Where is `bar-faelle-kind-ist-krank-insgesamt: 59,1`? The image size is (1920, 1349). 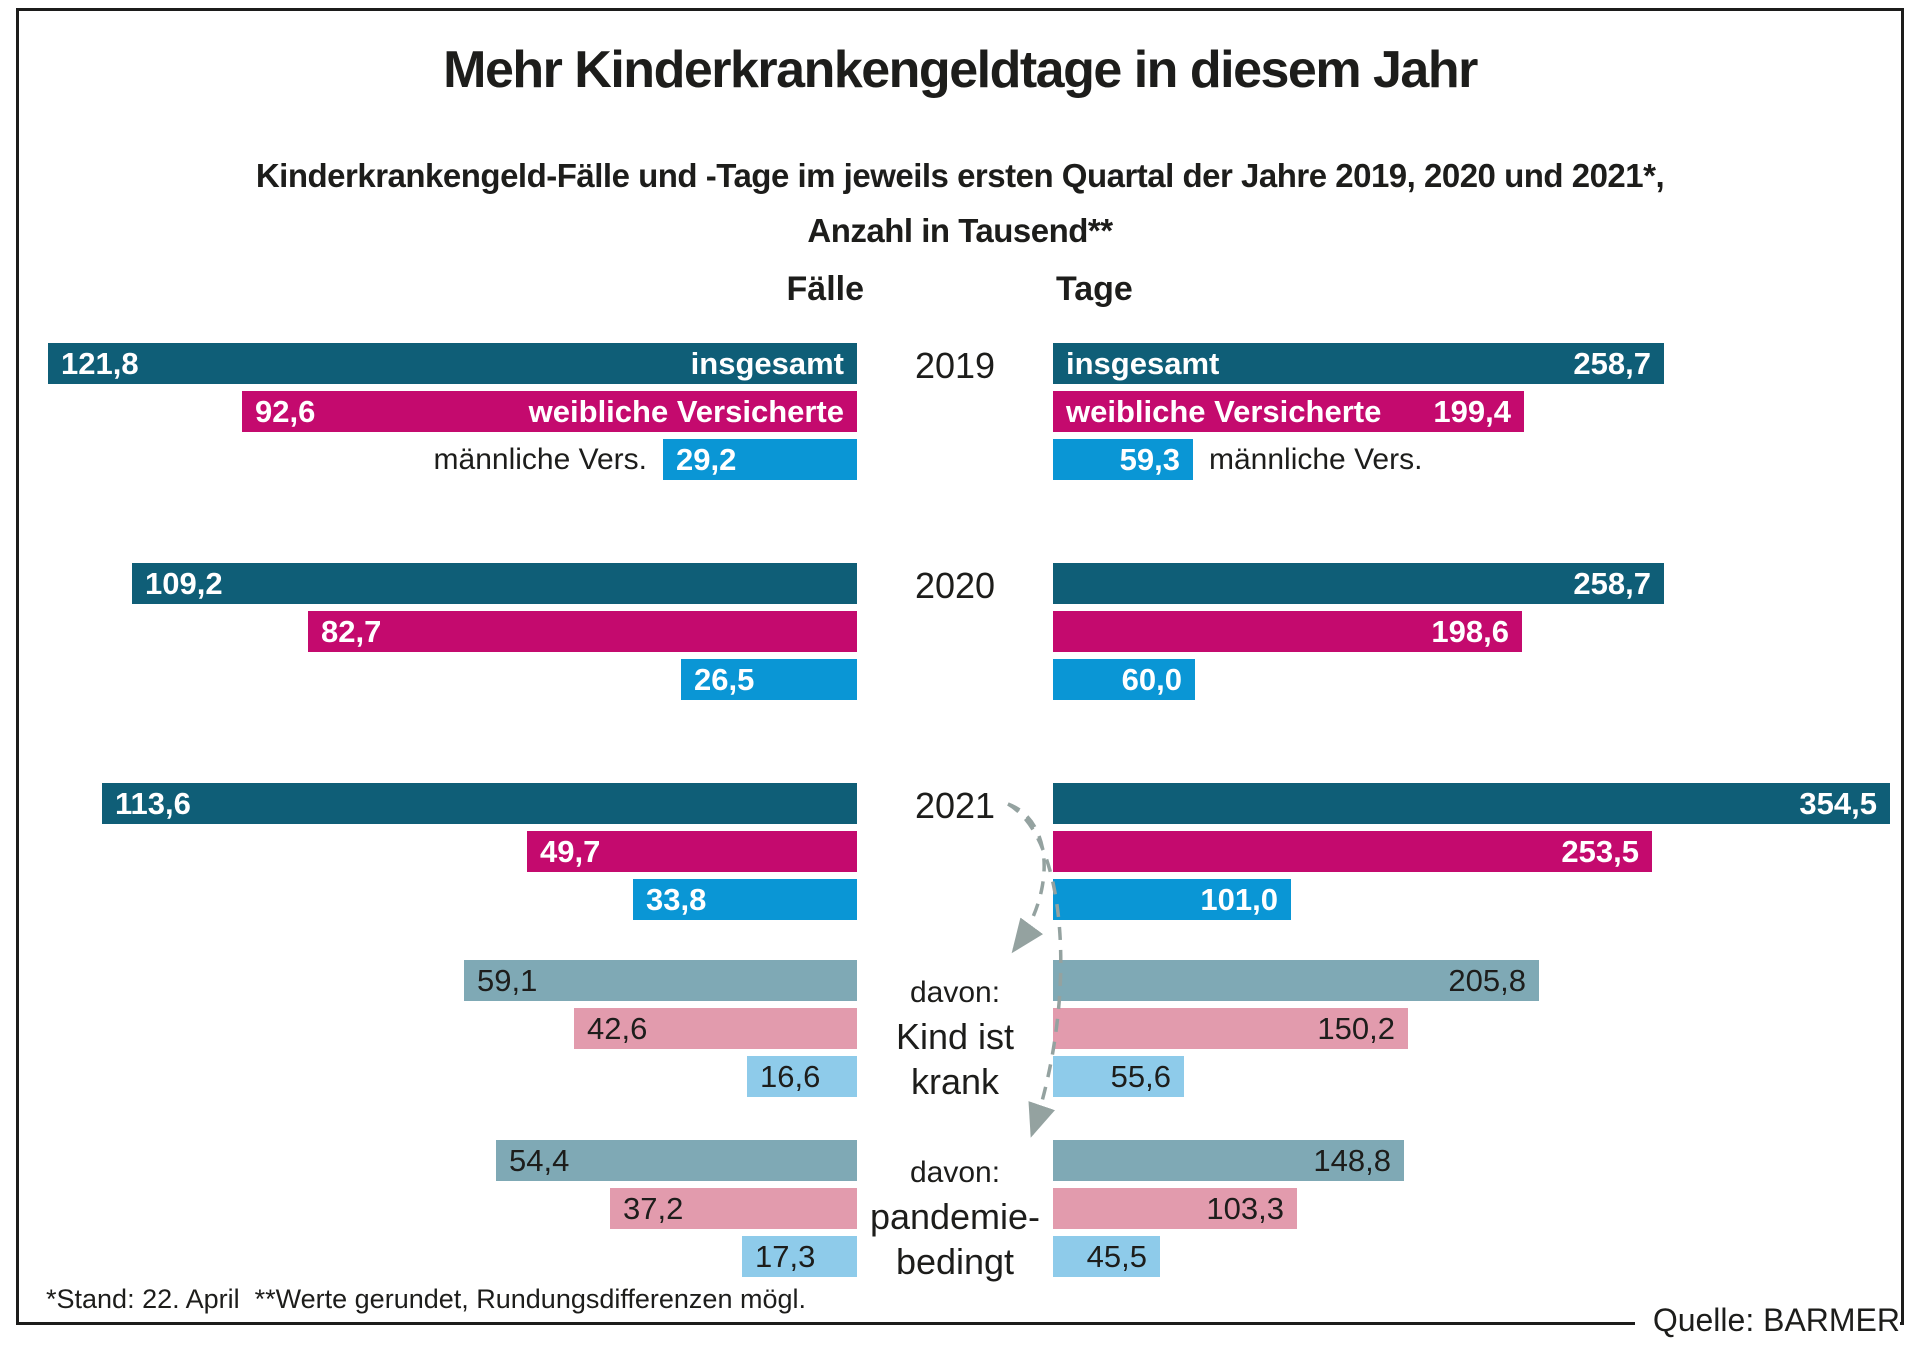
bar-faelle-kind-ist-krank-insgesamt: 59,1 is located at coordinates (660, 980).